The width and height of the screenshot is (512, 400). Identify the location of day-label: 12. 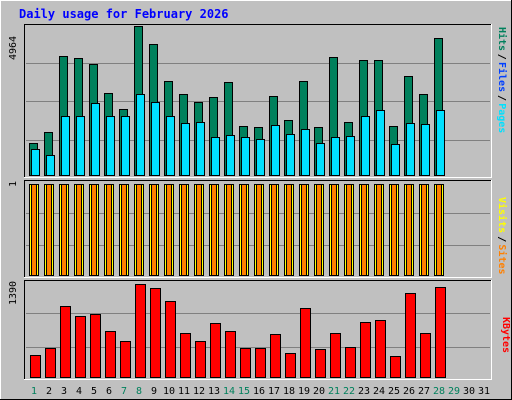
(199, 391).